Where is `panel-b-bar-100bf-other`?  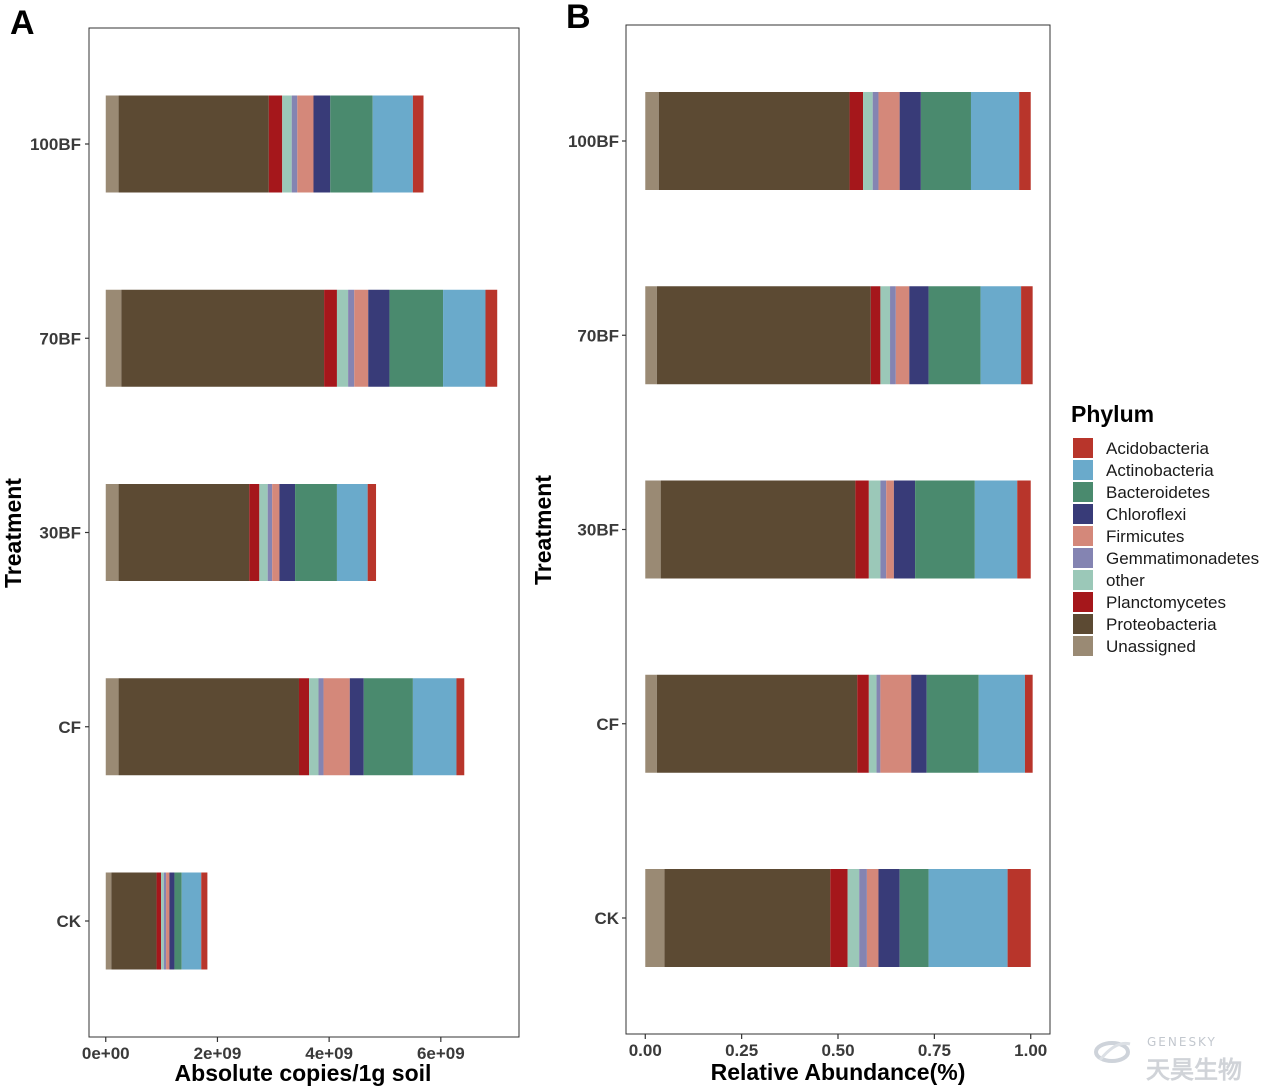
panel-b-bar-100bf-other is located at coordinates (868, 141).